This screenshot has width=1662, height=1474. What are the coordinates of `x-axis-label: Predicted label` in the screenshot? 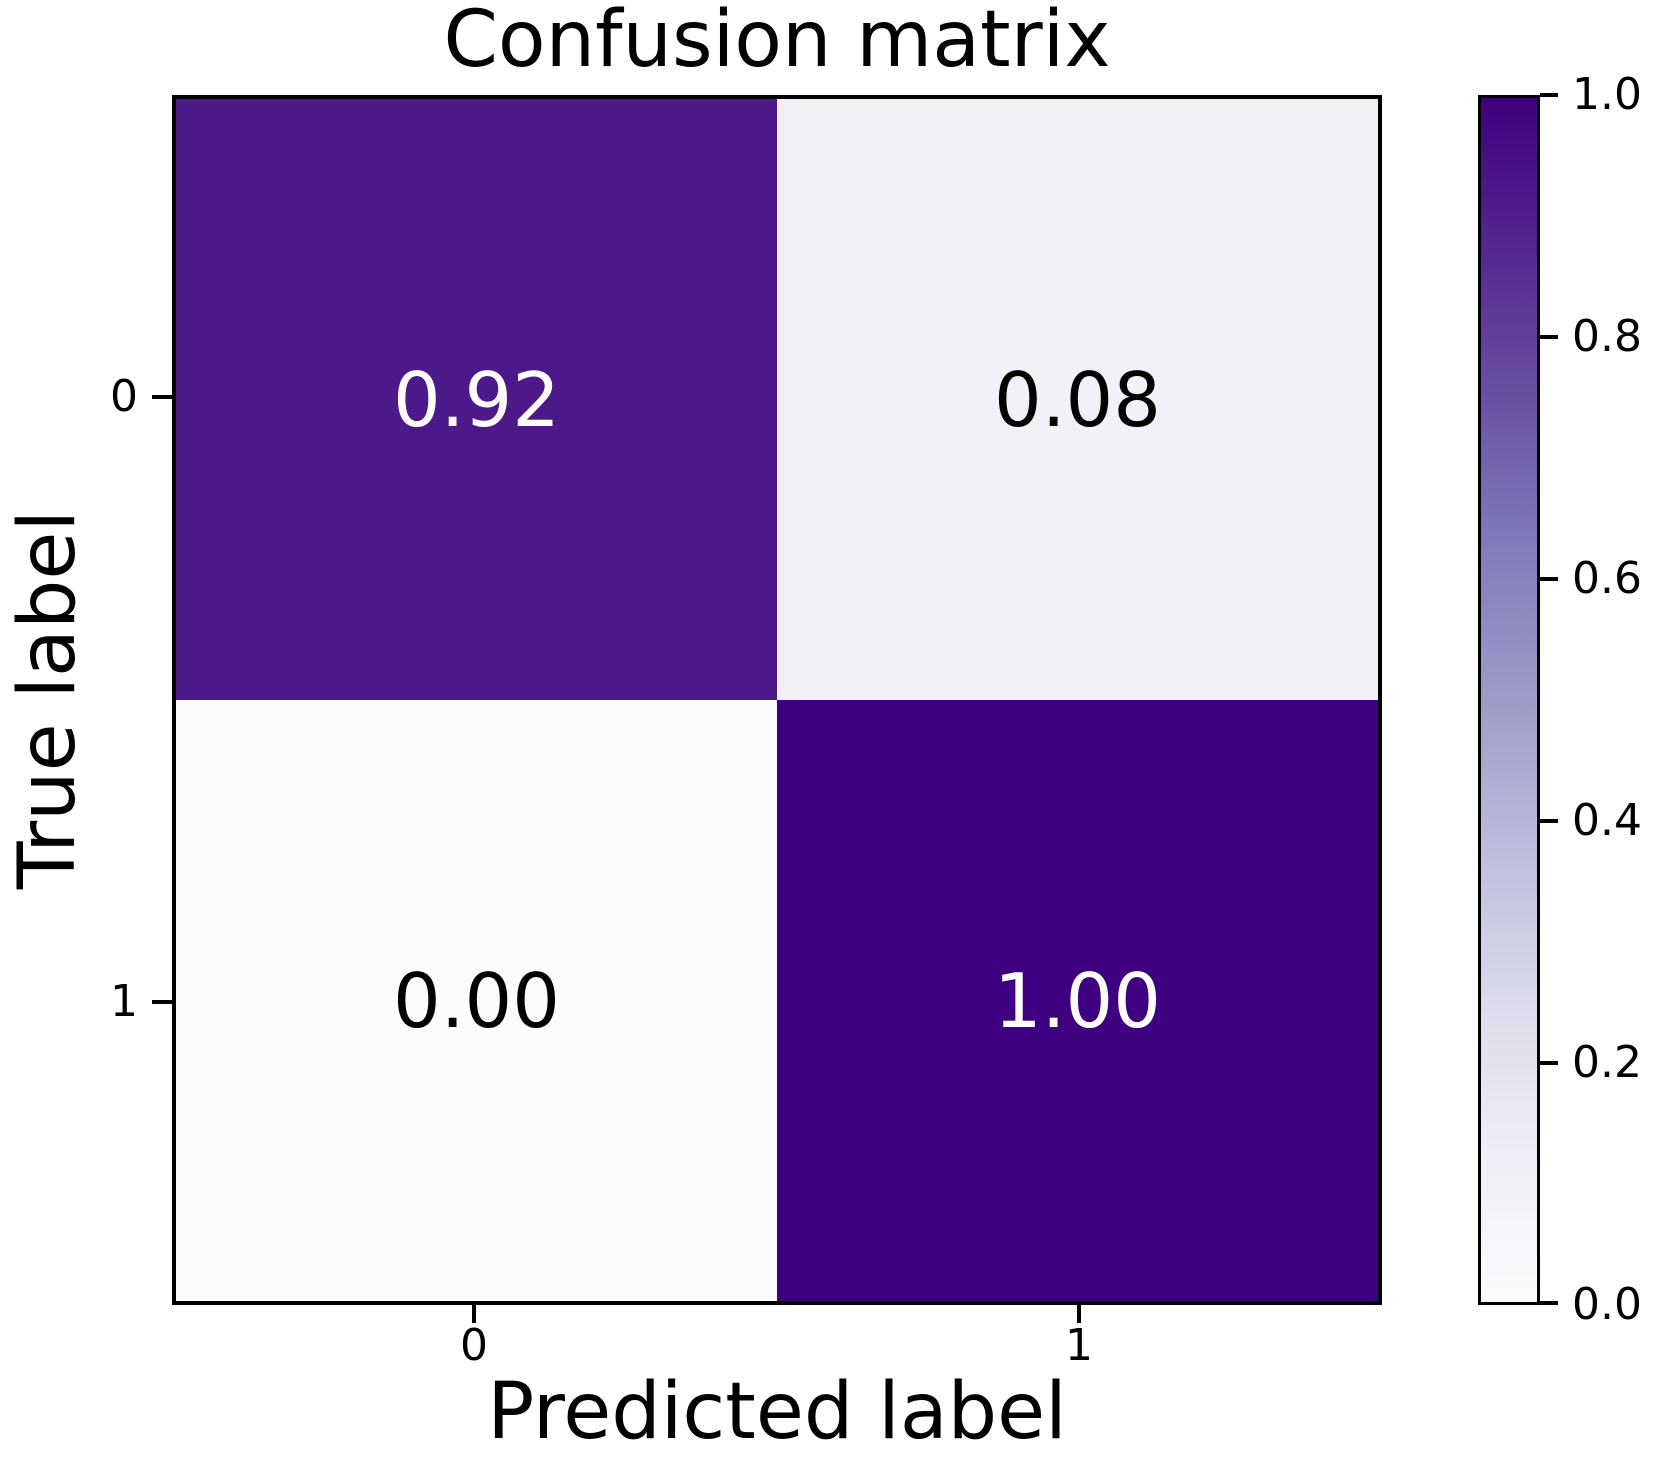 It's located at (777, 1412).